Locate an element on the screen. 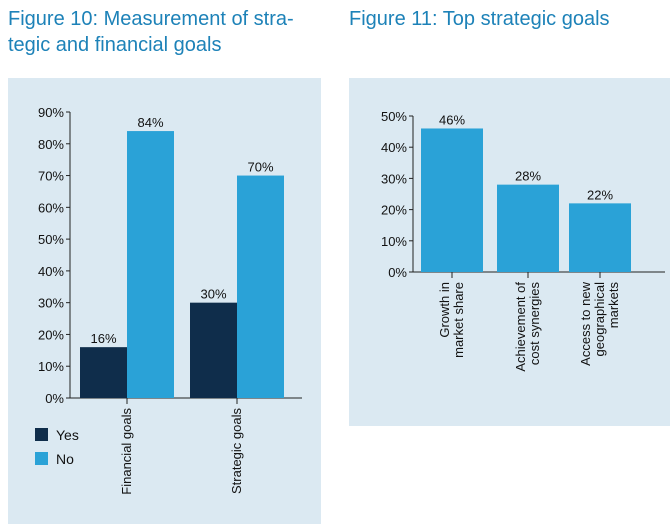 Image resolution: width=671 pixels, height=528 pixels. legend-label-no: No is located at coordinates (65, 459).